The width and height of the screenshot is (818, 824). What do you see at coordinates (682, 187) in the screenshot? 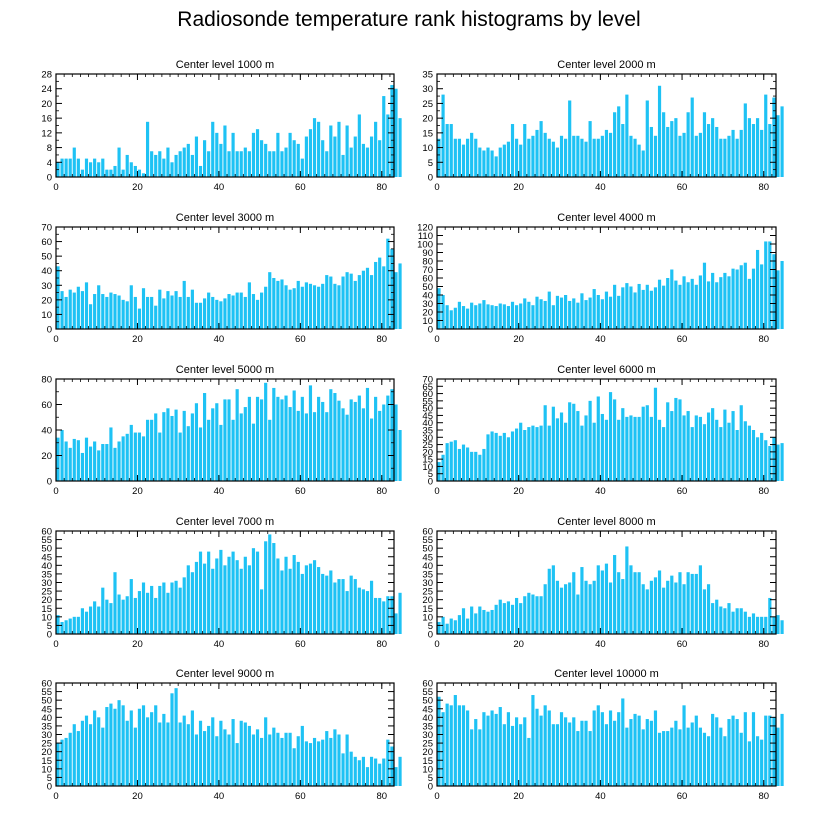
I see `x-tick-label: 60` at bounding box center [682, 187].